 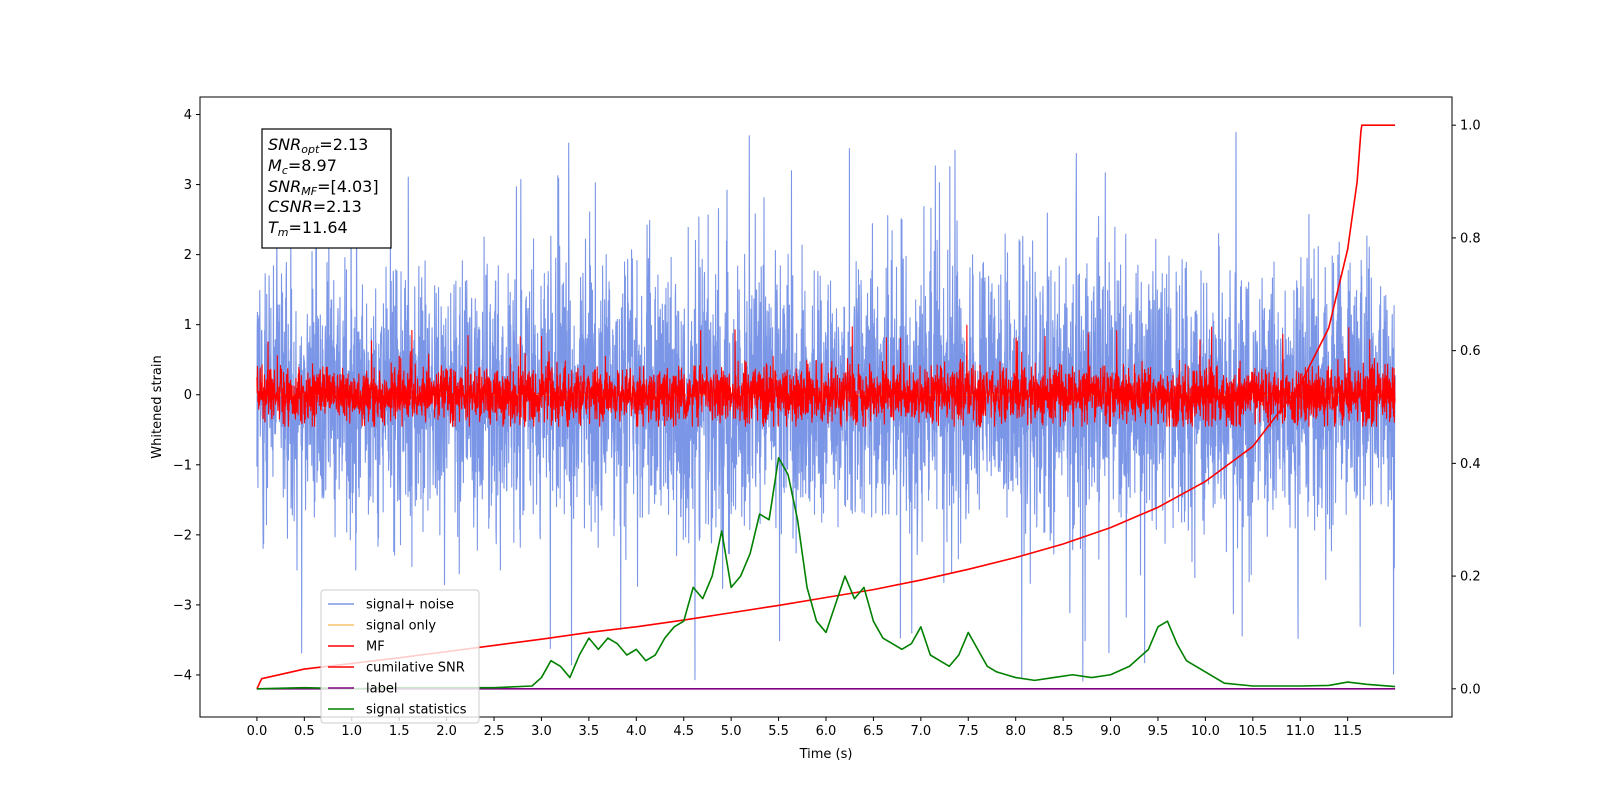 What do you see at coordinates (304, 731) in the screenshot?
I see `x-tick-label: 0.5` at bounding box center [304, 731].